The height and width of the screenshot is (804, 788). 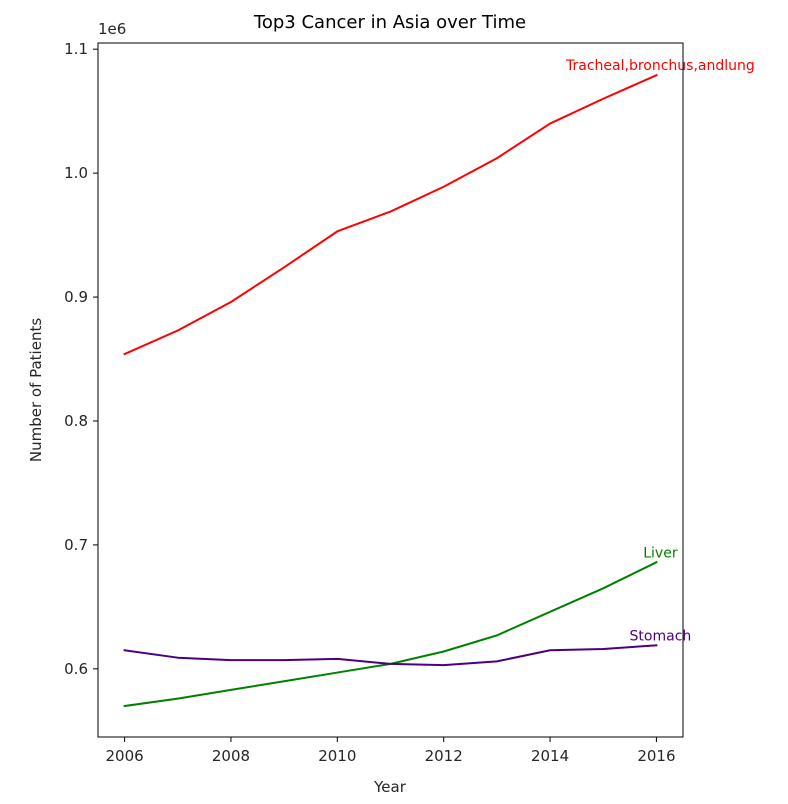 What do you see at coordinates (76, 49) in the screenshot?
I see `y-tick-label: 1.1` at bounding box center [76, 49].